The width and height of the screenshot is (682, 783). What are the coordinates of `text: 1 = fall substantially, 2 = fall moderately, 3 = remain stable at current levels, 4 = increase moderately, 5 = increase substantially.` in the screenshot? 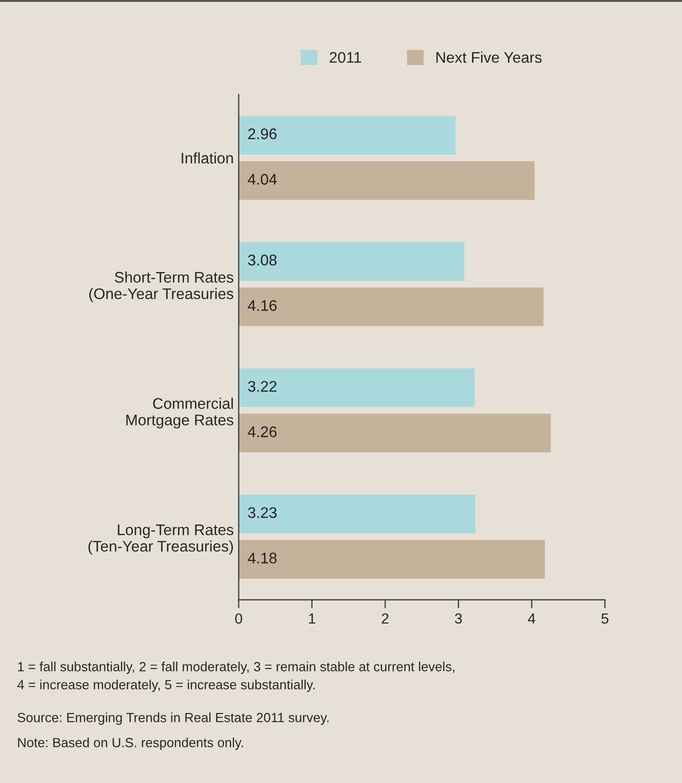 It's located at (235, 677).